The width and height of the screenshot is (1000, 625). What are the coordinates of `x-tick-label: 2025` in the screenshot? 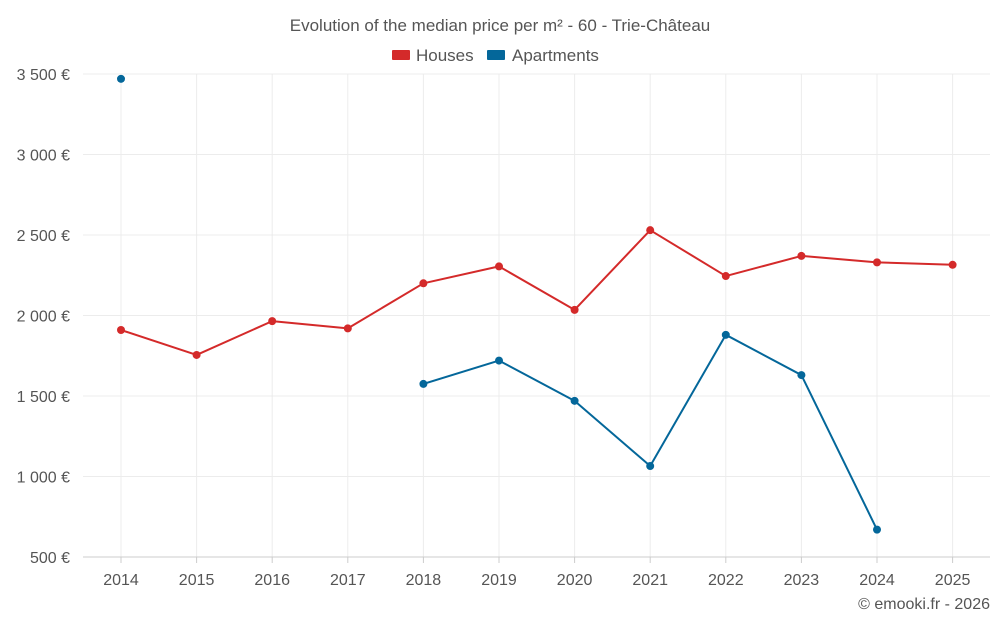 It's located at (953, 580).